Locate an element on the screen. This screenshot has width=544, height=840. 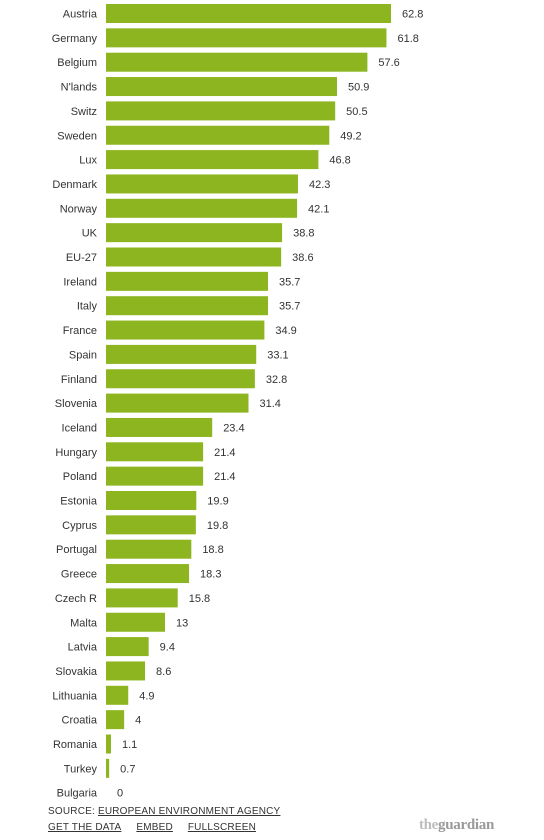
value-label: 8.6 is located at coordinates (163, 672).